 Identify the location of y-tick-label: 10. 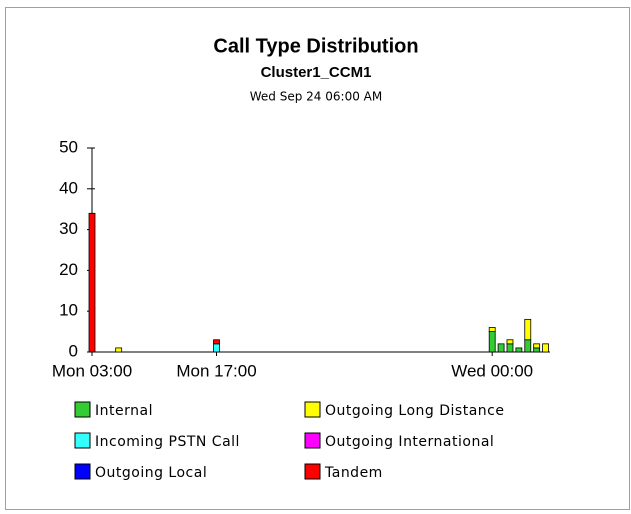
(68, 310).